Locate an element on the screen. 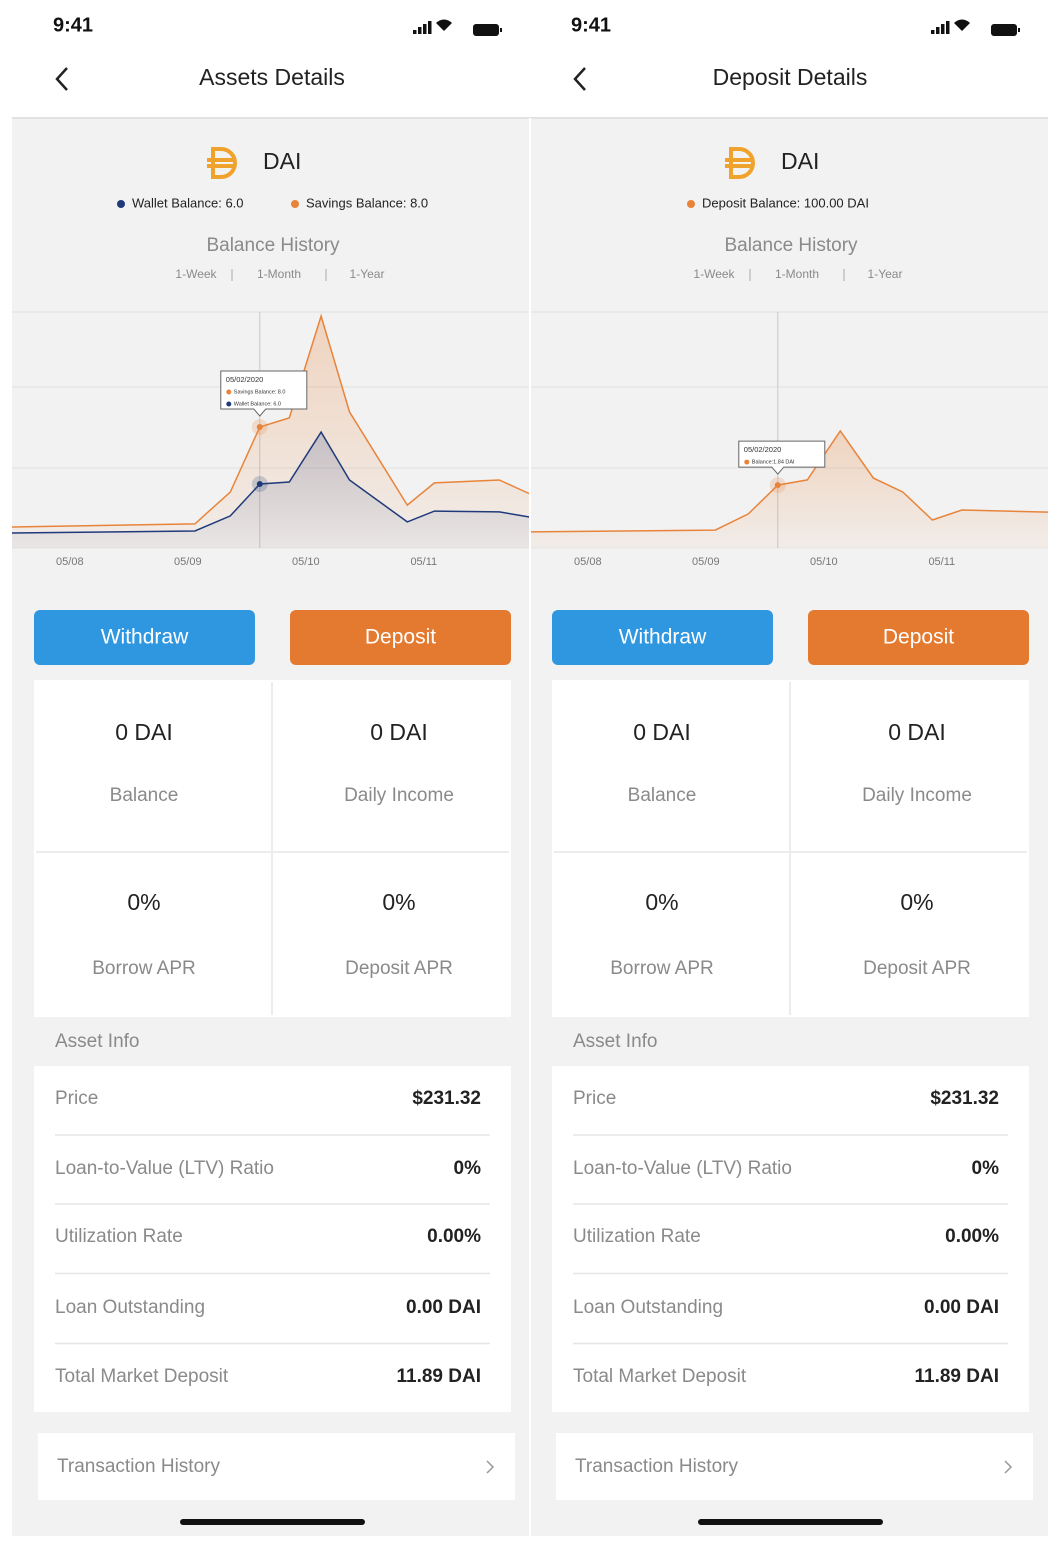 The height and width of the screenshot is (1550, 1060). range-option: 1-Week is located at coordinates (714, 274).